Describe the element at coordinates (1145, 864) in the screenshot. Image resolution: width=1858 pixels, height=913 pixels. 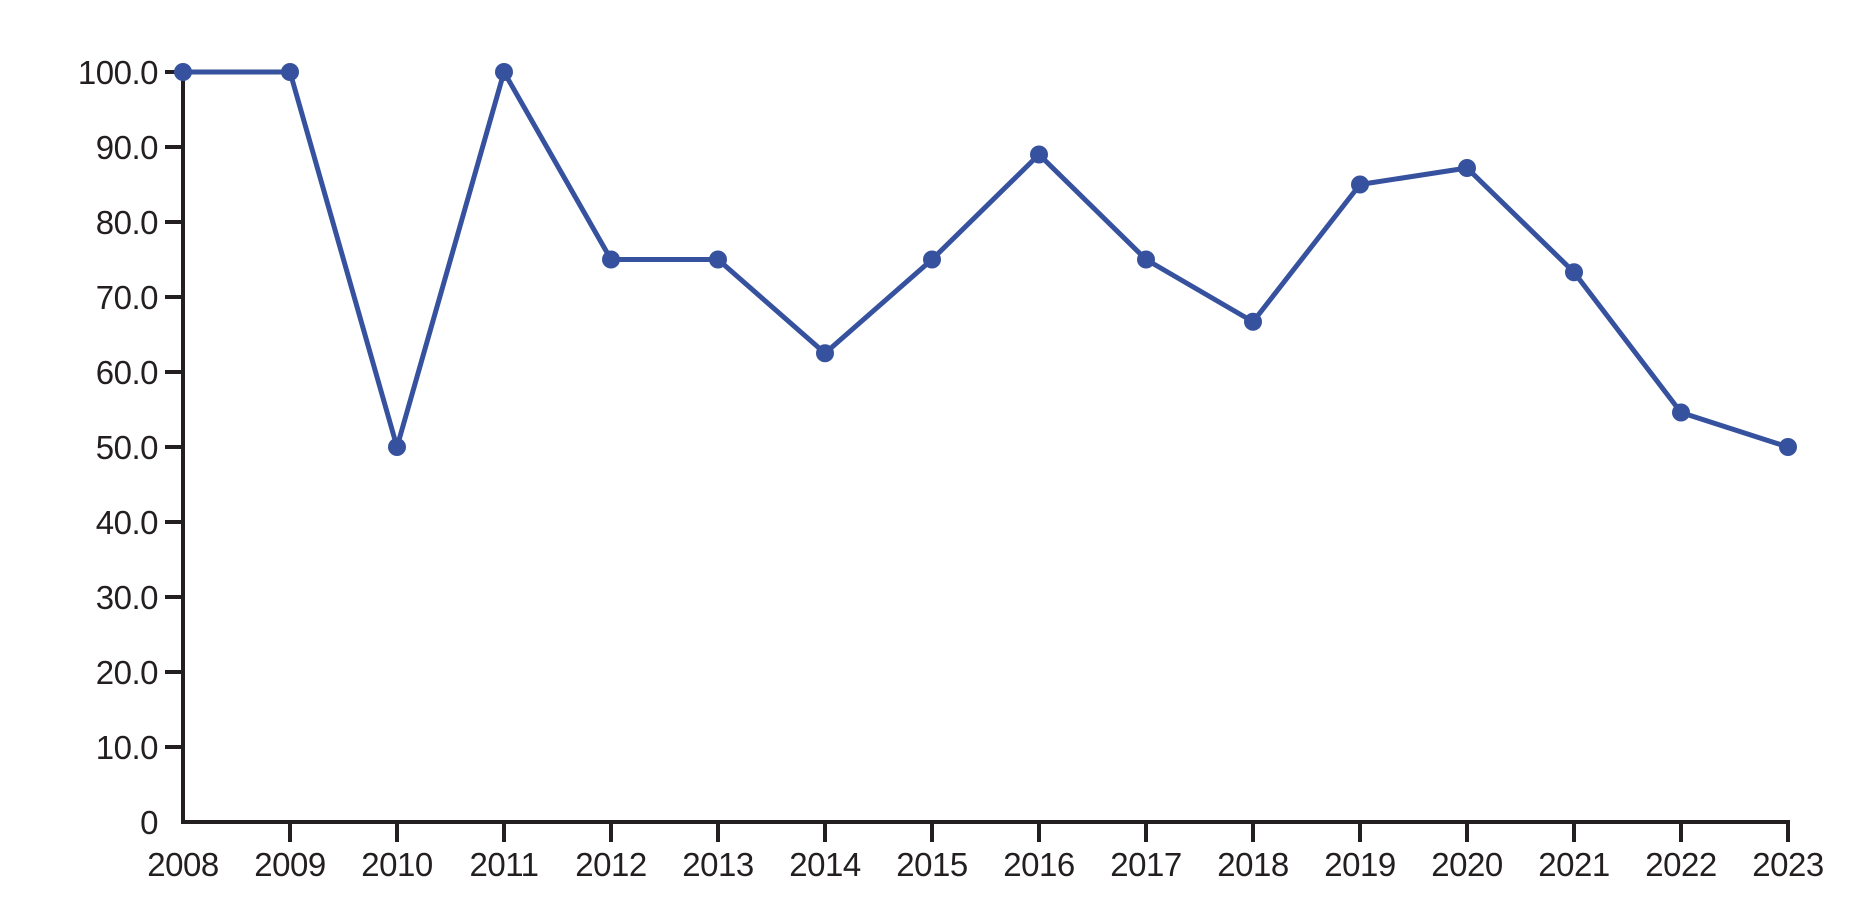
I see `x-axis-tick-label: 2017` at that location.